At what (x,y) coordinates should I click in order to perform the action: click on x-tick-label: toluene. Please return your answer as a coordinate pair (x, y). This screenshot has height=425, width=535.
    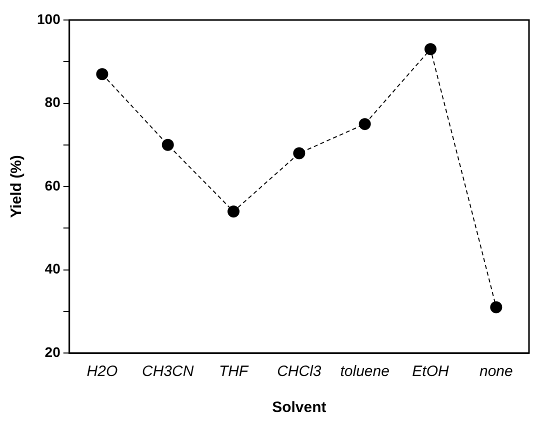
    Looking at the image, I should click on (365, 371).